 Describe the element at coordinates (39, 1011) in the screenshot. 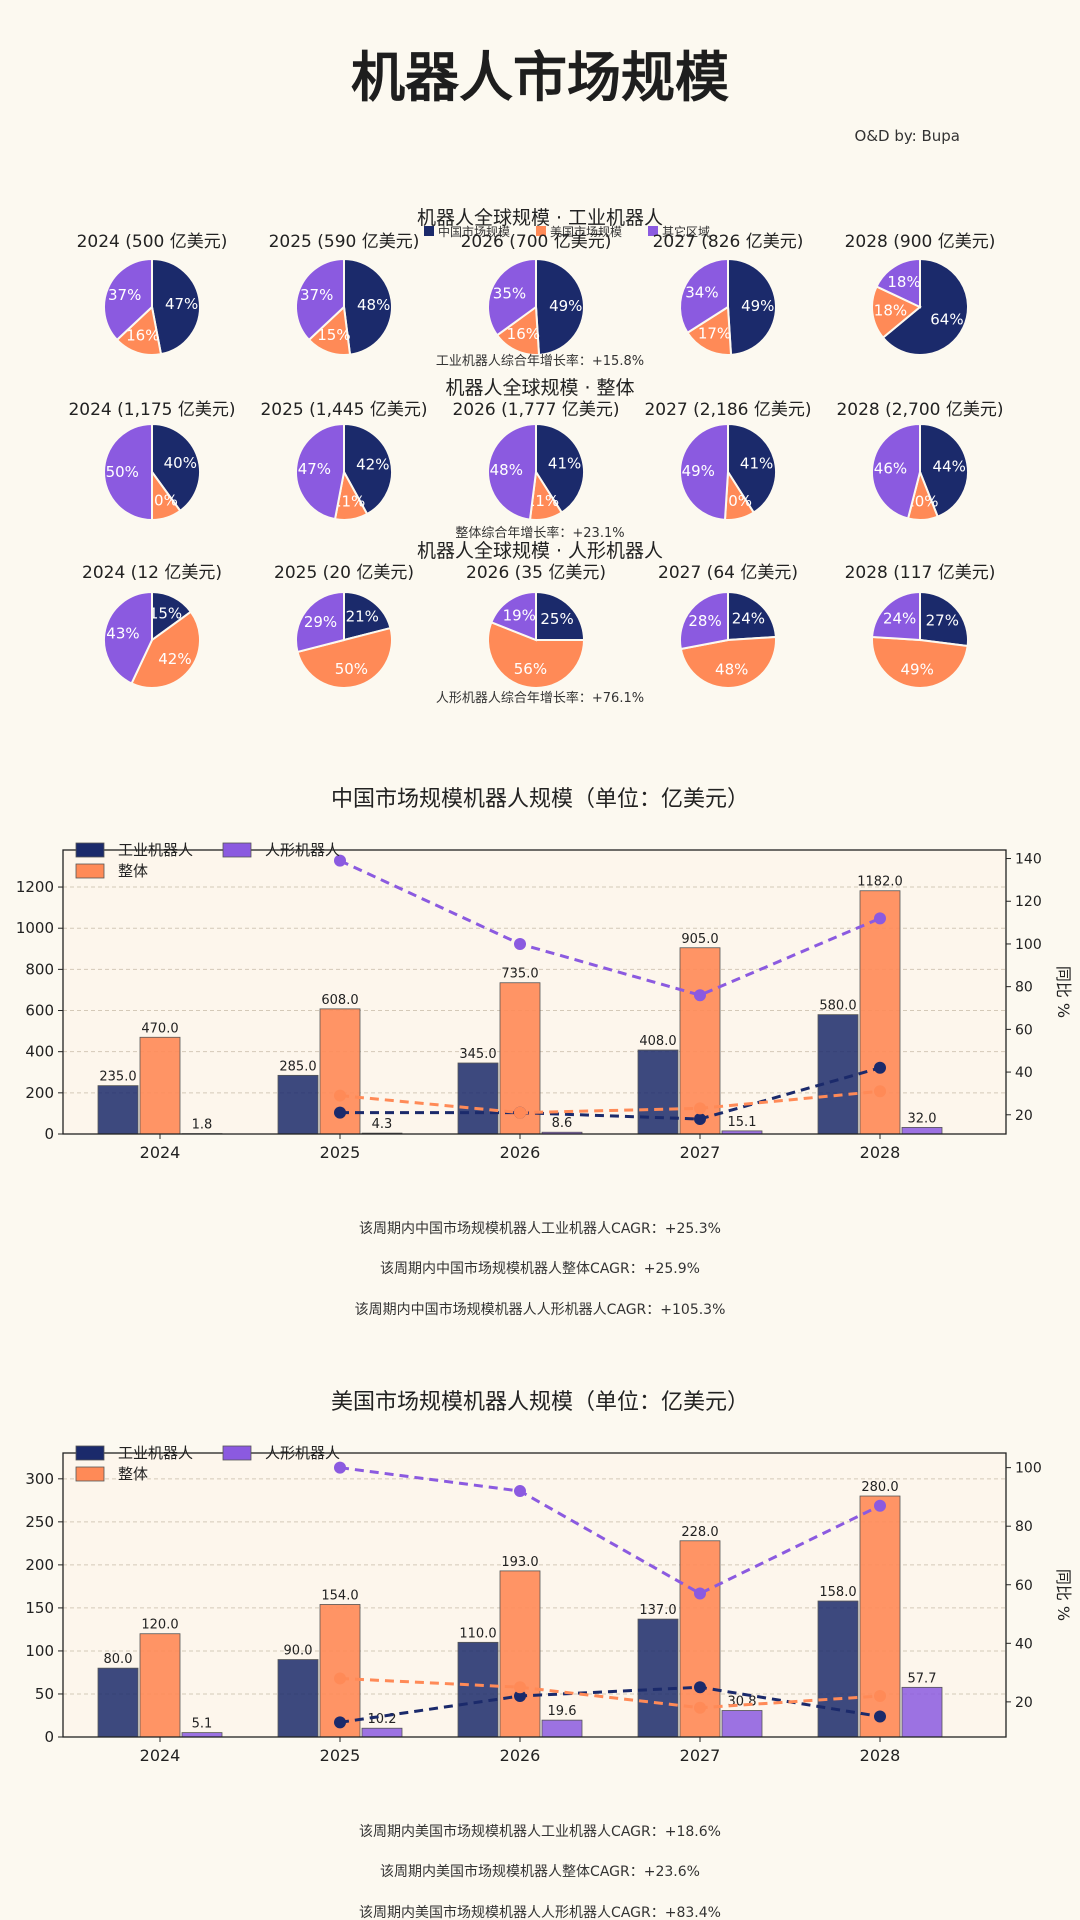

I see `y-tick-label: 600` at that location.